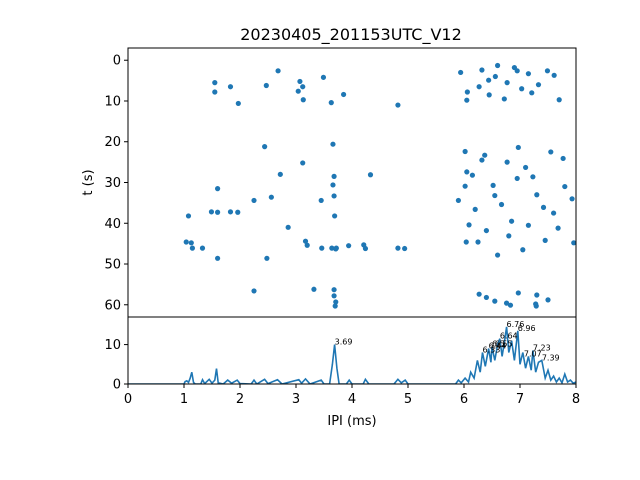 This screenshot has width=640, height=480. I want to click on y-tick-label: 30, so click(112, 183).